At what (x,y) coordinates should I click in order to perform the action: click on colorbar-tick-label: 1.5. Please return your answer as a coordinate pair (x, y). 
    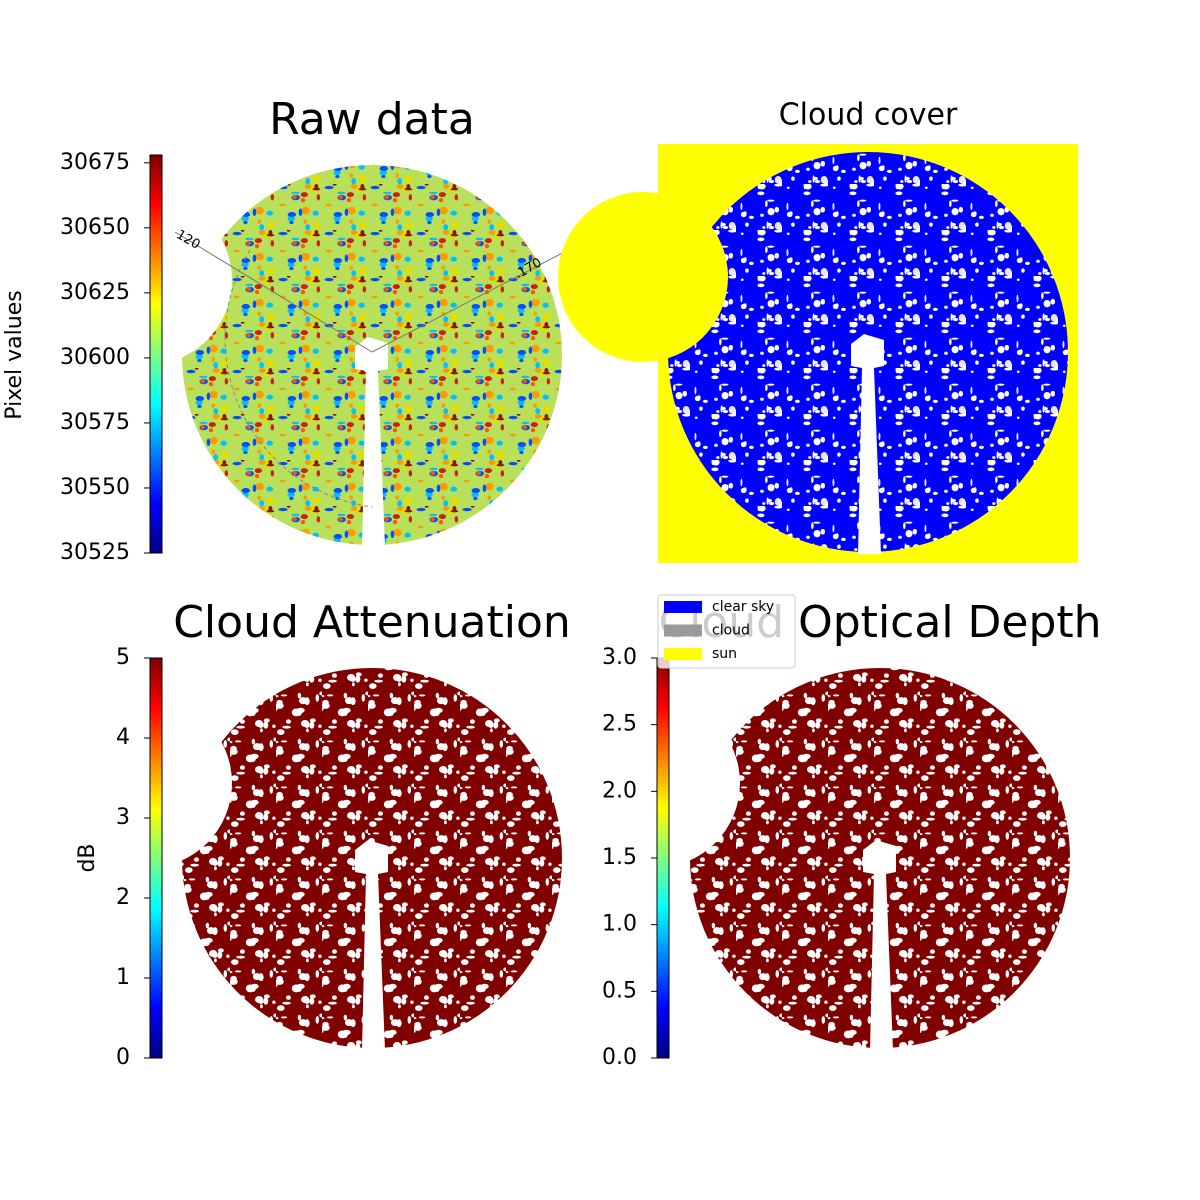
    Looking at the image, I should click on (619, 857).